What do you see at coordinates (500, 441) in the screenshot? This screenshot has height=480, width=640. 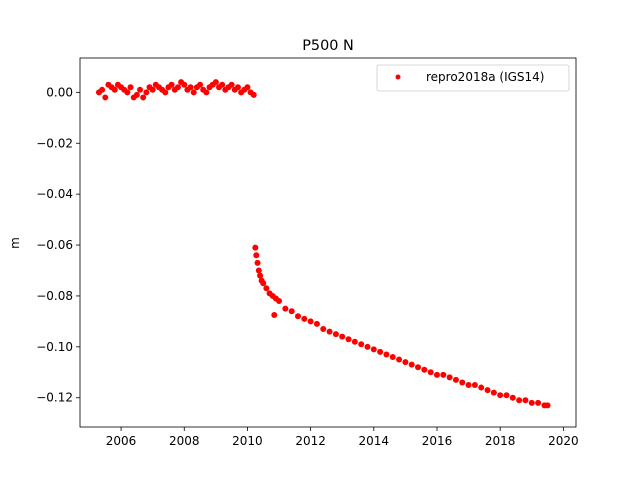 I see `x-tick-label: 2018` at bounding box center [500, 441].